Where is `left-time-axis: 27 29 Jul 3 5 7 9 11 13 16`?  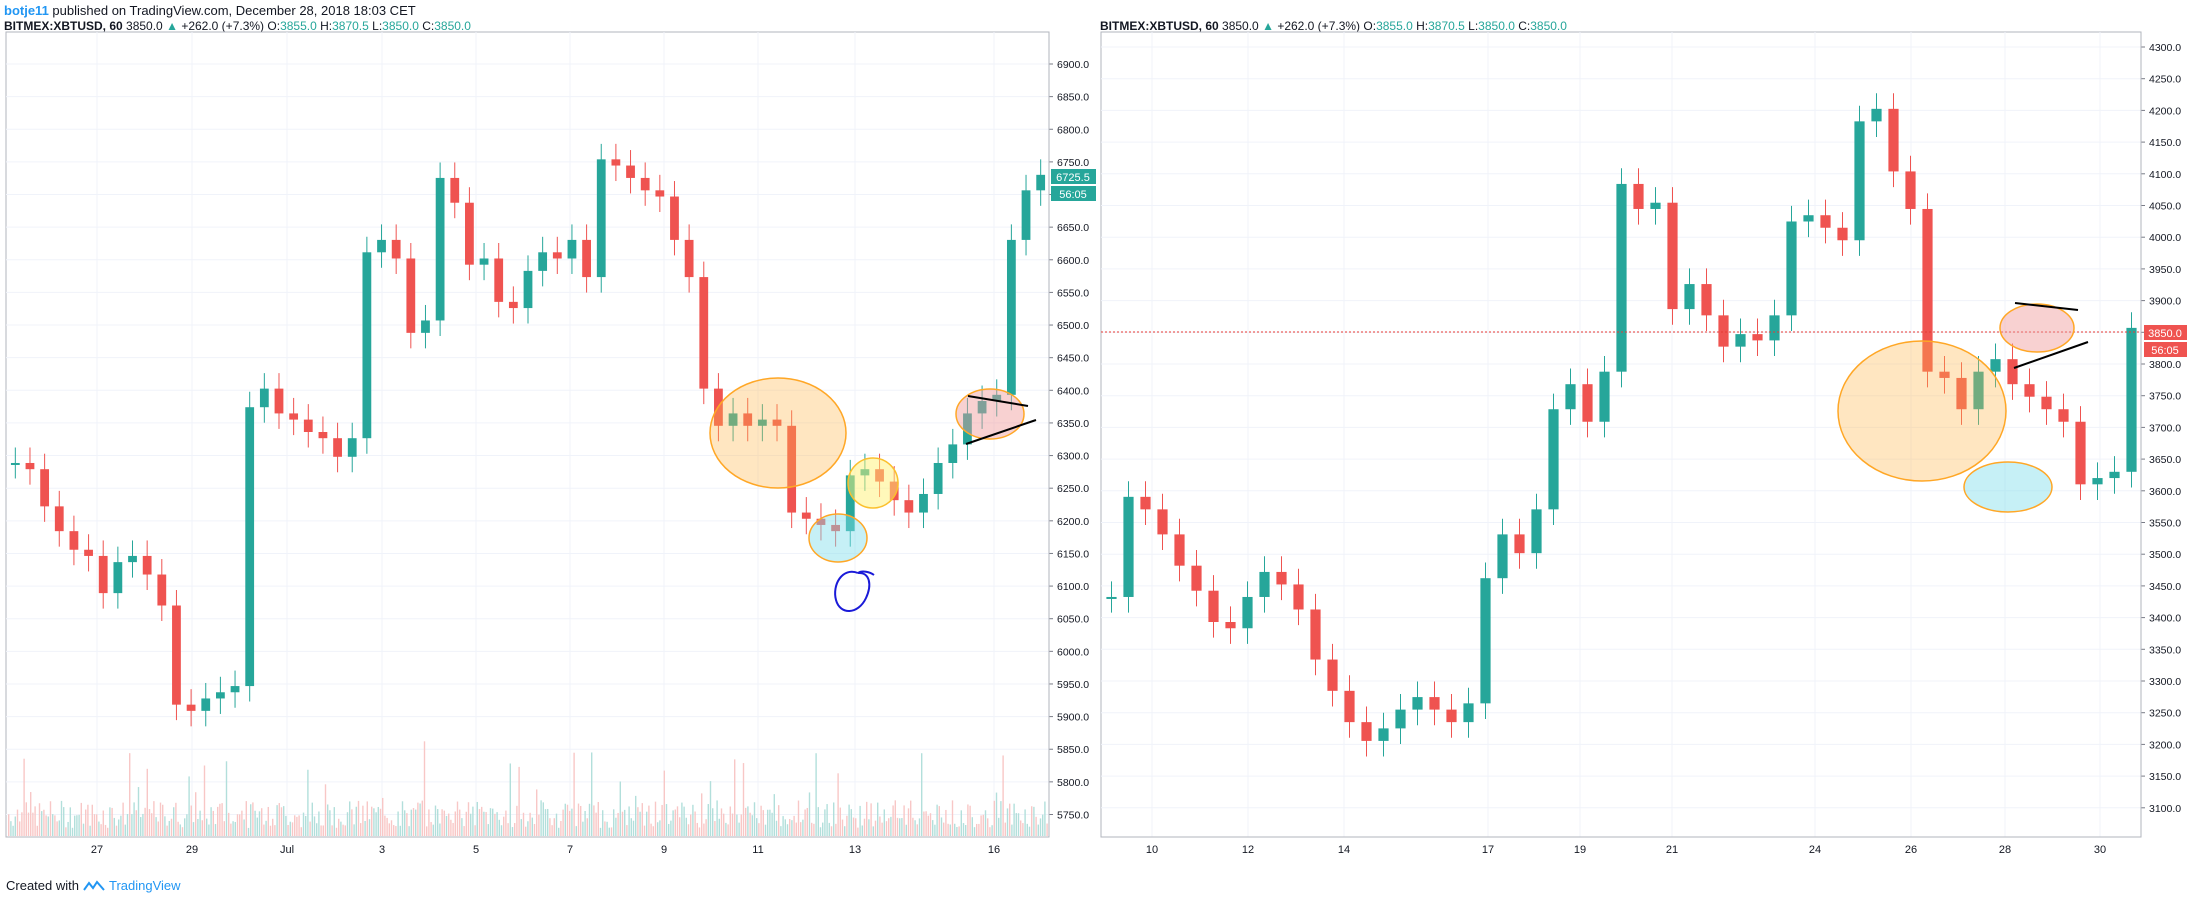 left-time-axis: 27 29 Jul 3 5 7 9 11 13 16 is located at coordinates (527, 846).